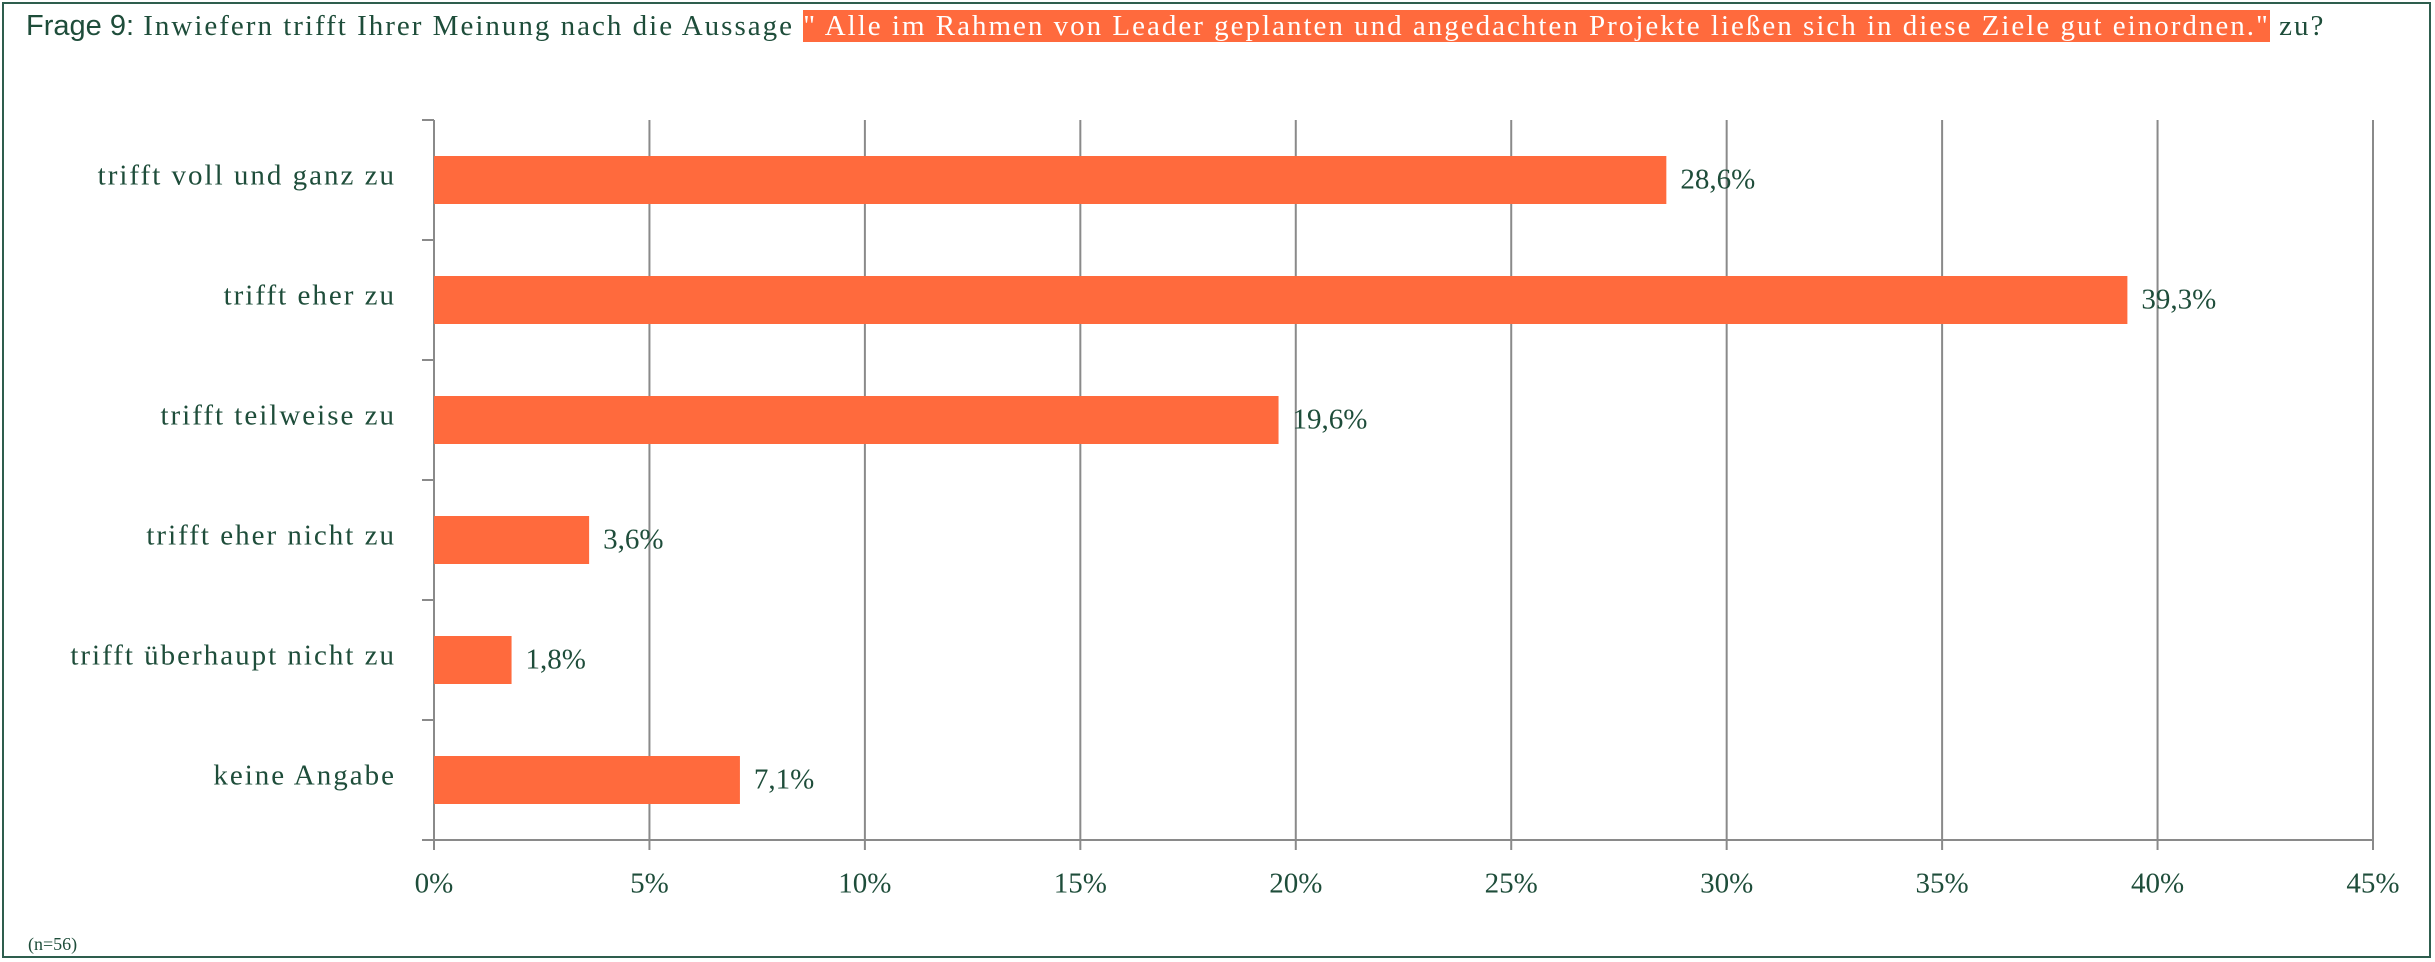  Describe the element at coordinates (2372, 884) in the screenshot. I see `x-tick-label: 45%` at that location.